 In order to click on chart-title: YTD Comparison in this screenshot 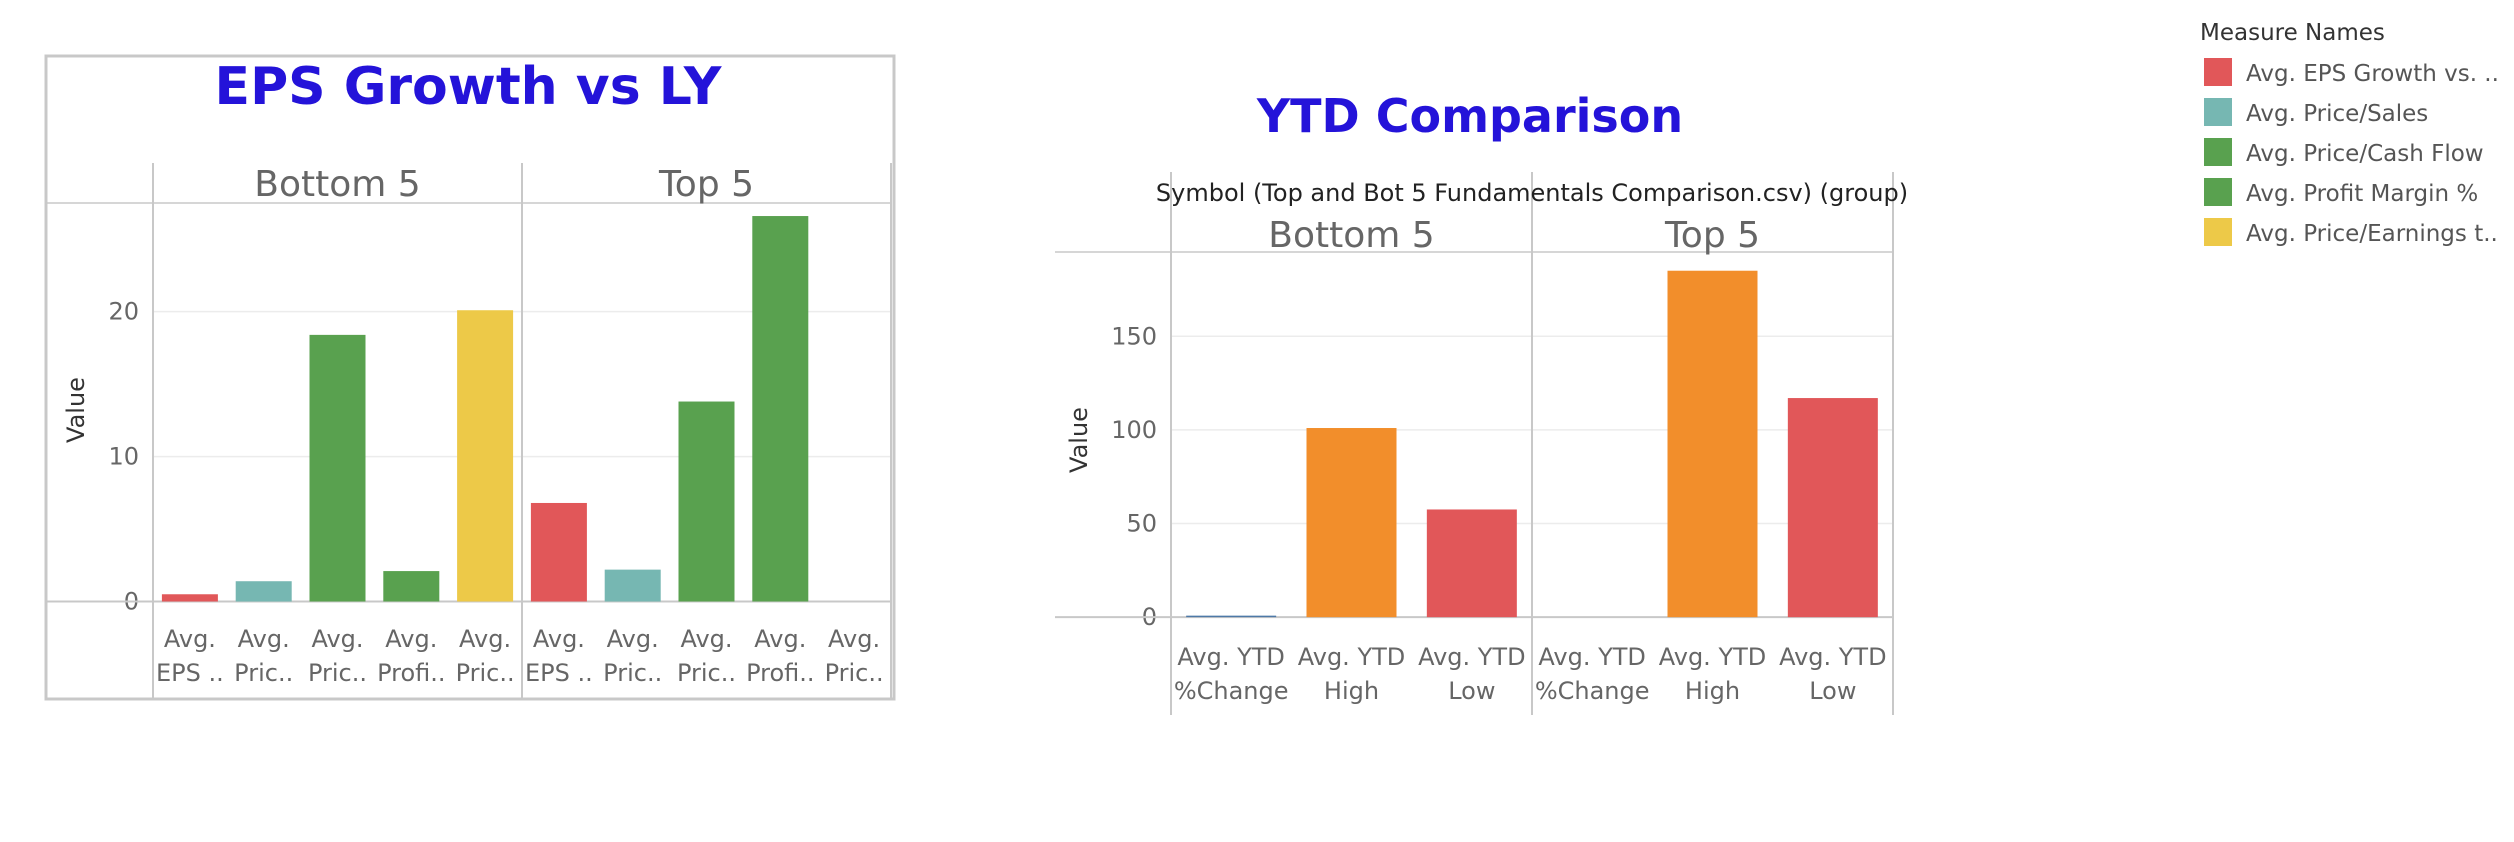, I will do `click(1469, 116)`.